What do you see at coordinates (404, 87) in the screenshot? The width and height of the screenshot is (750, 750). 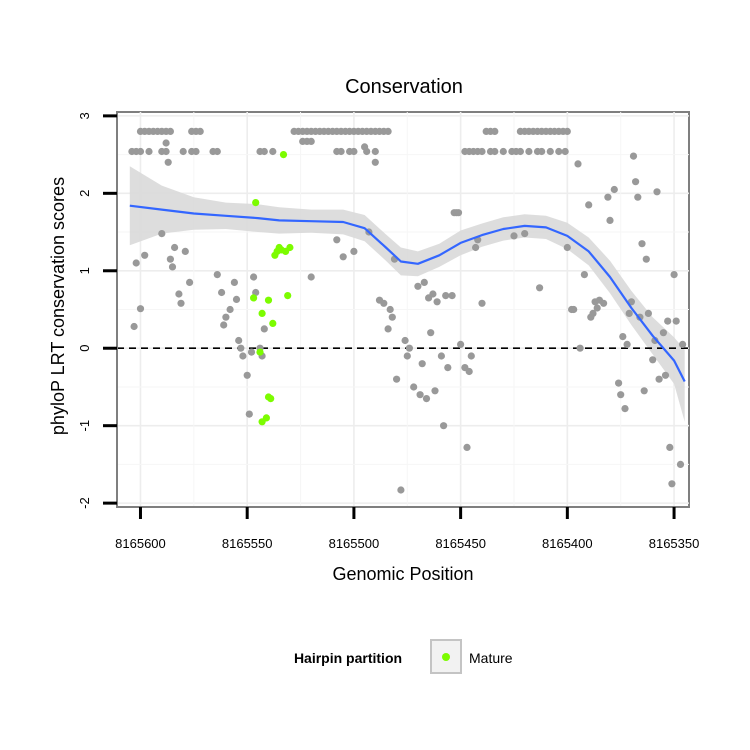 I see `chart-title: Conservation` at bounding box center [404, 87].